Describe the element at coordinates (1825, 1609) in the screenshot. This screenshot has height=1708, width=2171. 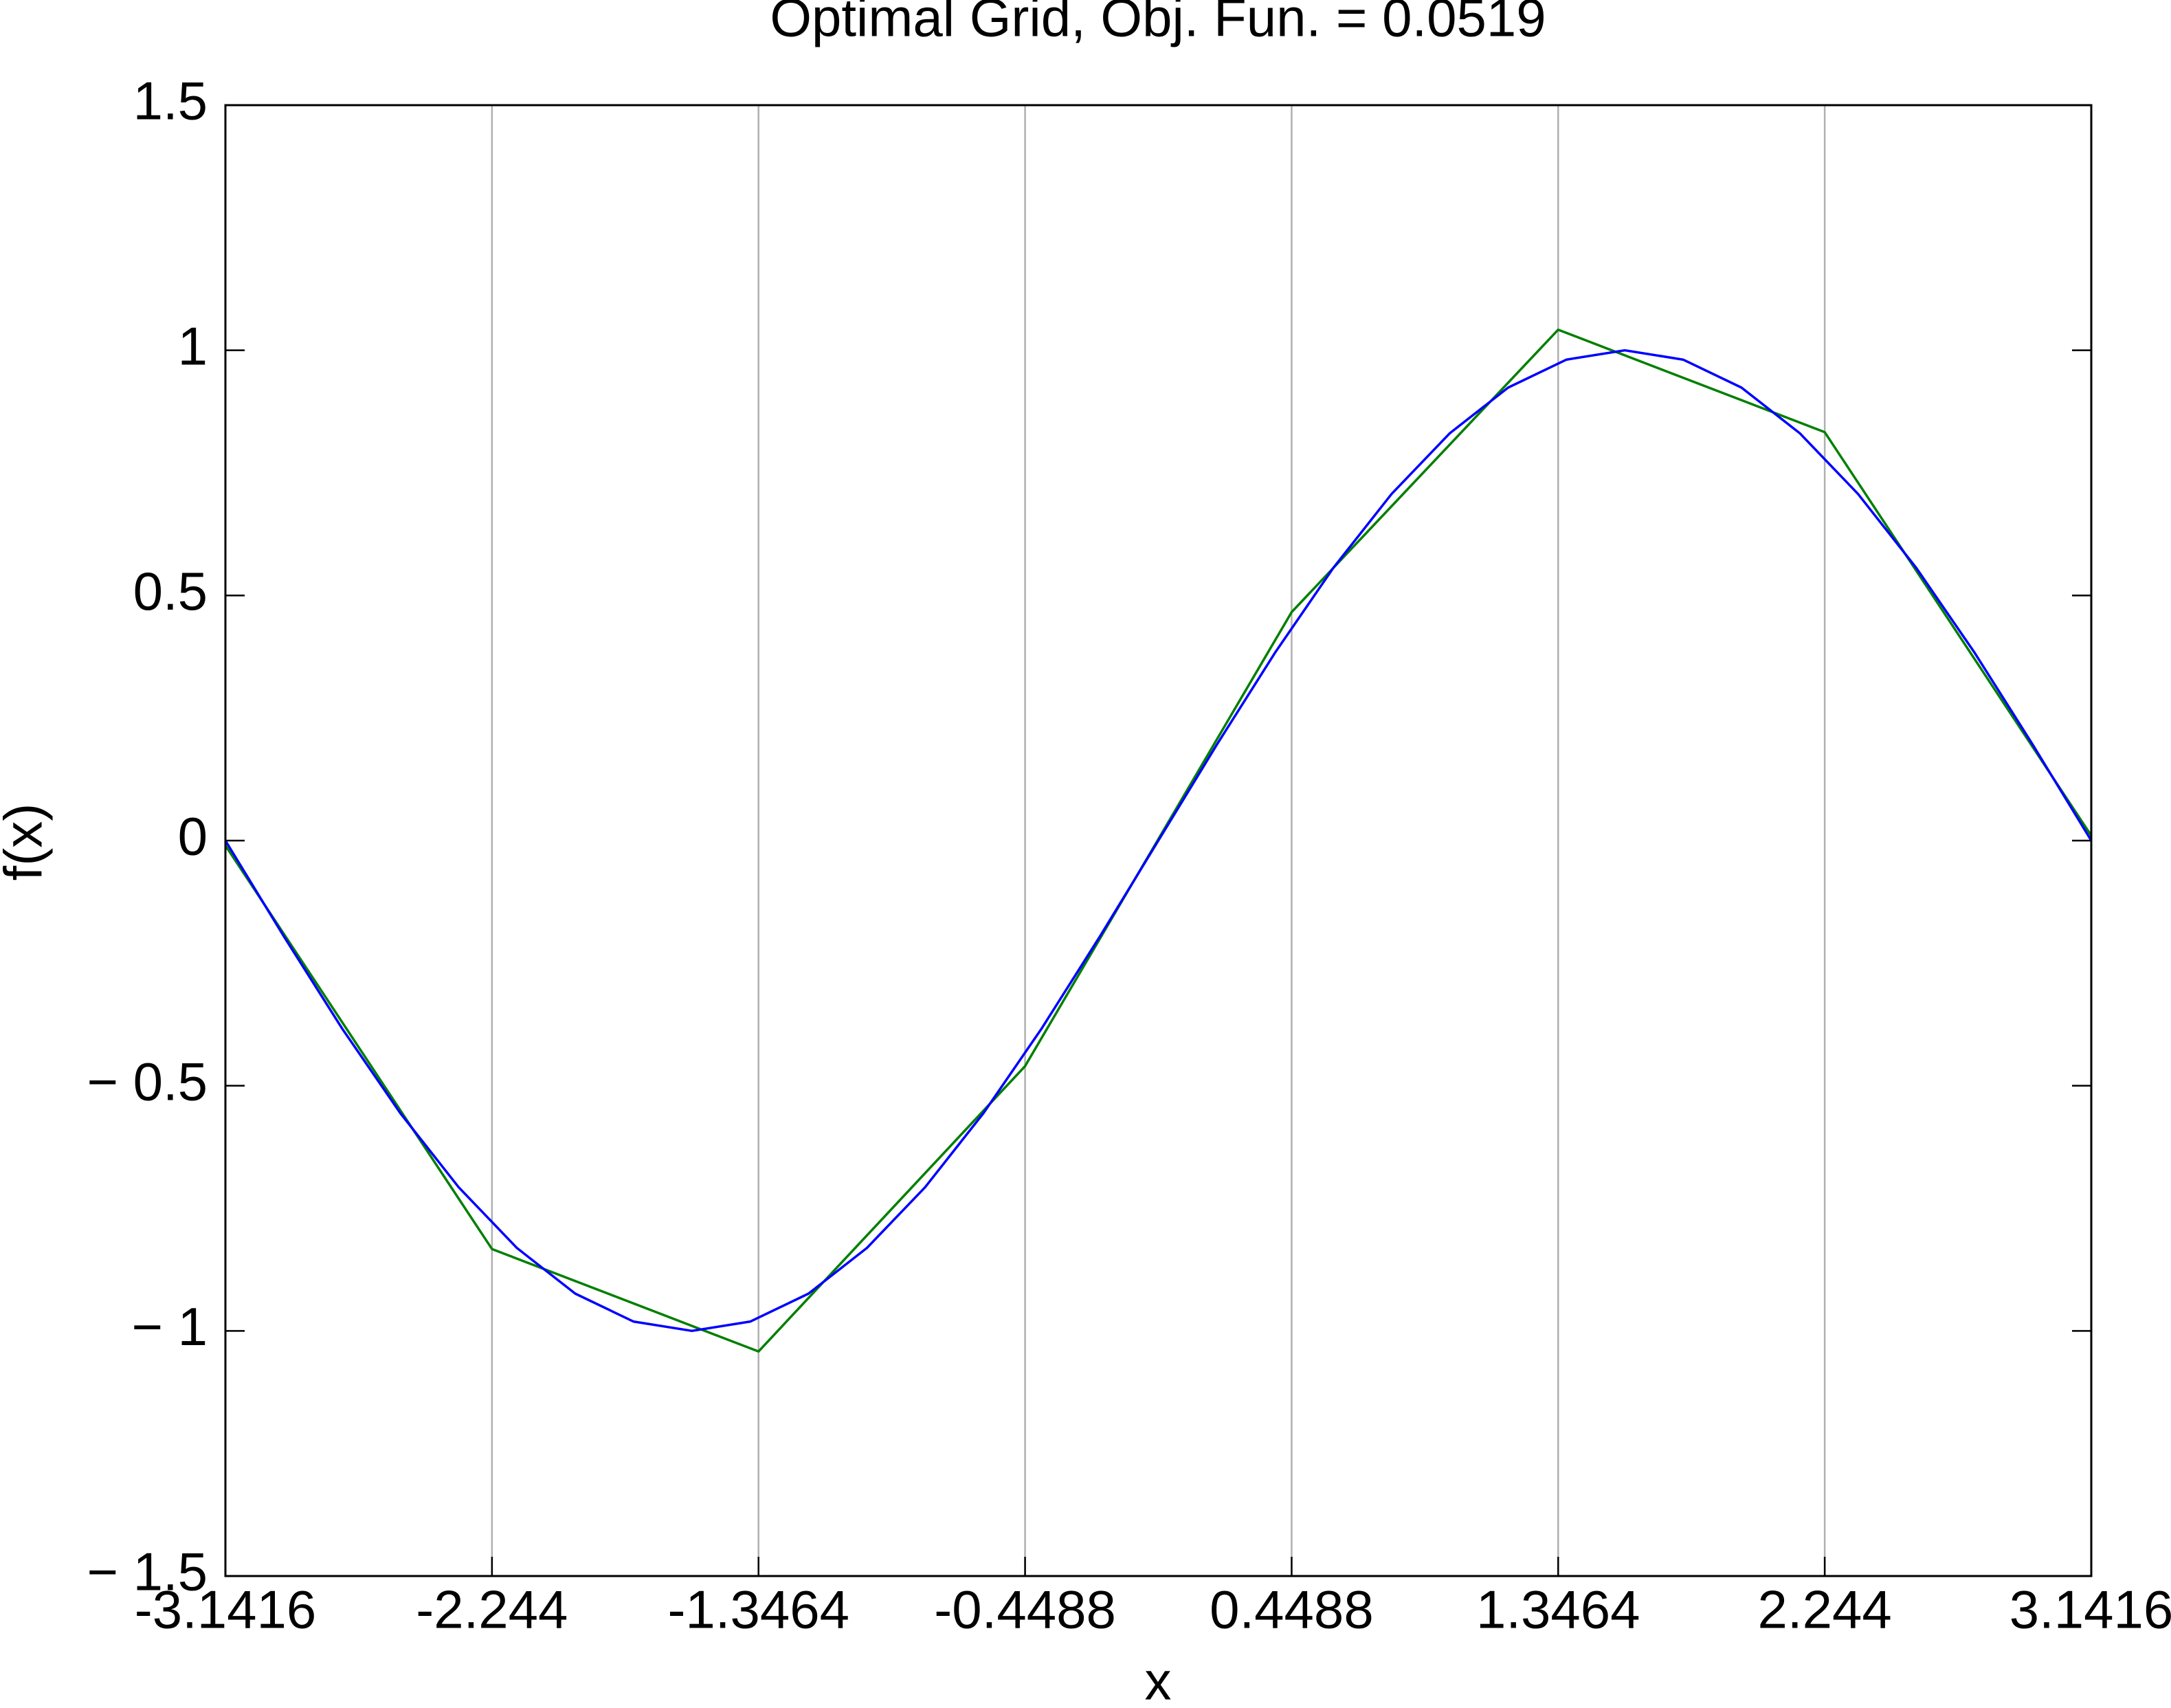
I see `x-tick-label: 2.244` at that location.